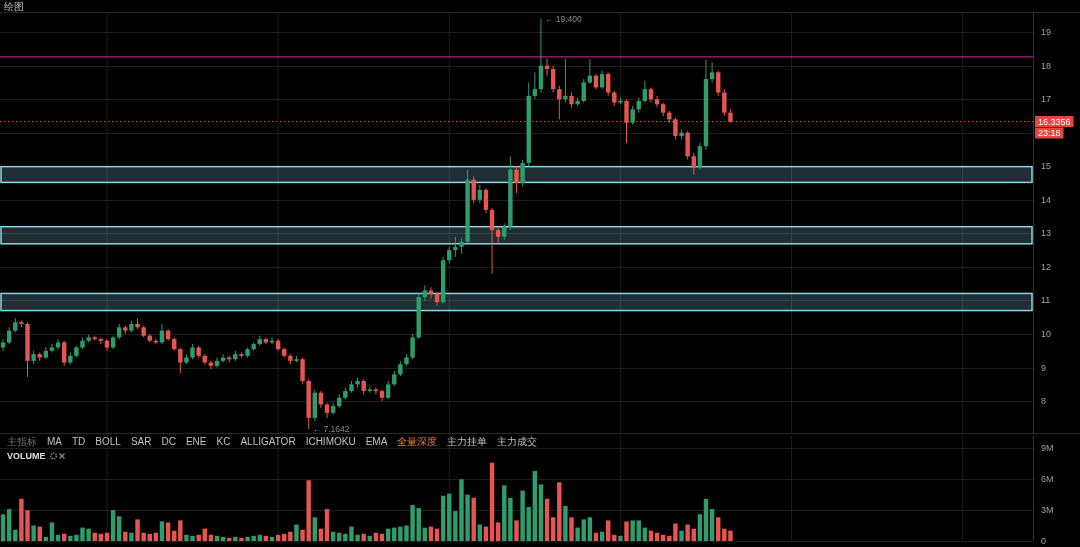 This screenshot has width=1080, height=547. What do you see at coordinates (1044, 541) in the screenshot?
I see `y-tick-label: 0` at bounding box center [1044, 541].